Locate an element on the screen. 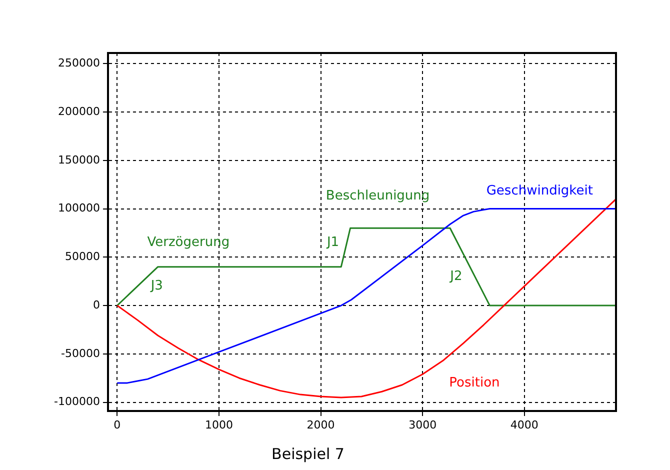 The width and height of the screenshot is (670, 470). series-label: Position is located at coordinates (474, 382).